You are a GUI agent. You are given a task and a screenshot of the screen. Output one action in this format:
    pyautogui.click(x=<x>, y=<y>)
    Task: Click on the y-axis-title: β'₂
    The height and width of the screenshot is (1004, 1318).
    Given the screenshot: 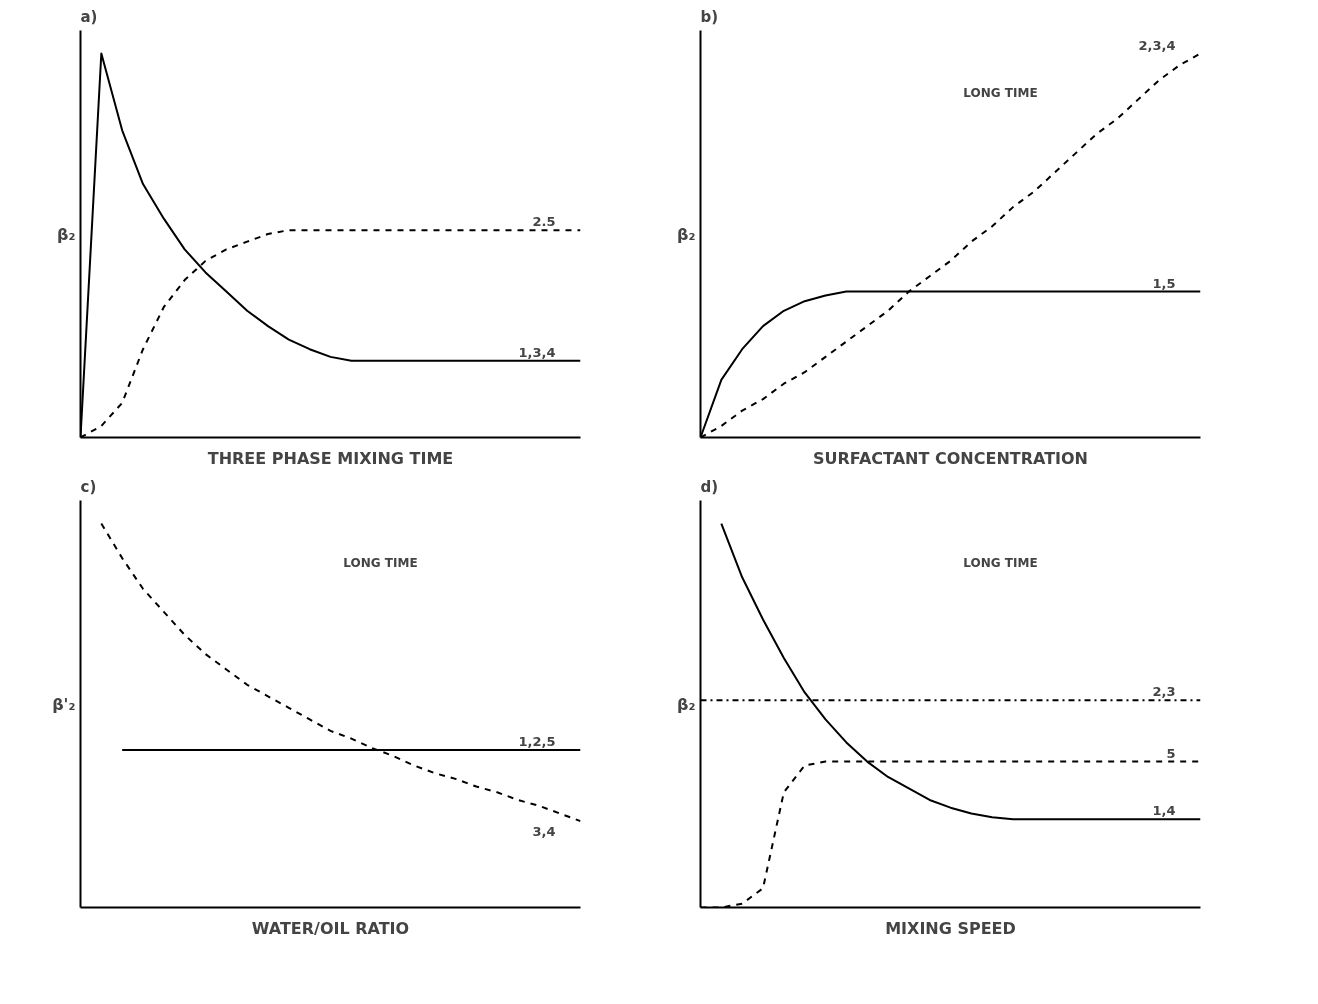 What is the action you would take?
    pyautogui.click(x=64, y=704)
    